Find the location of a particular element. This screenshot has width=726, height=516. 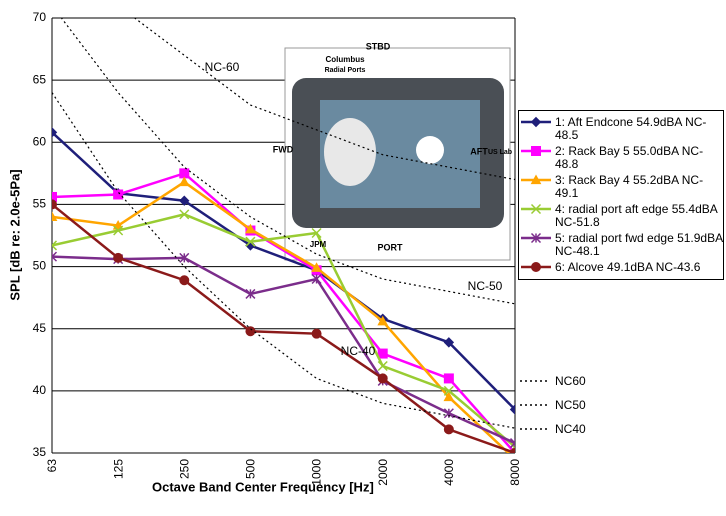

x-tick-label: 2000 is located at coordinates (383, 472).